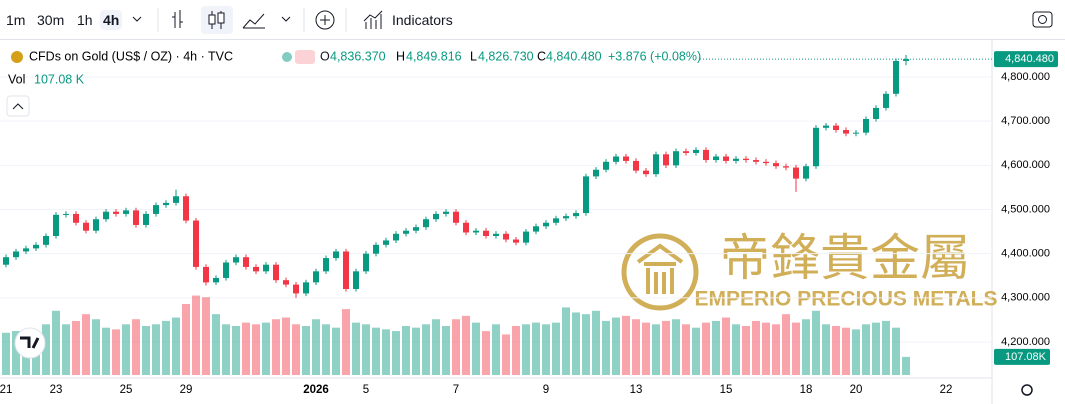  I want to click on last-price-label: 4,840.480, so click(1029, 59).